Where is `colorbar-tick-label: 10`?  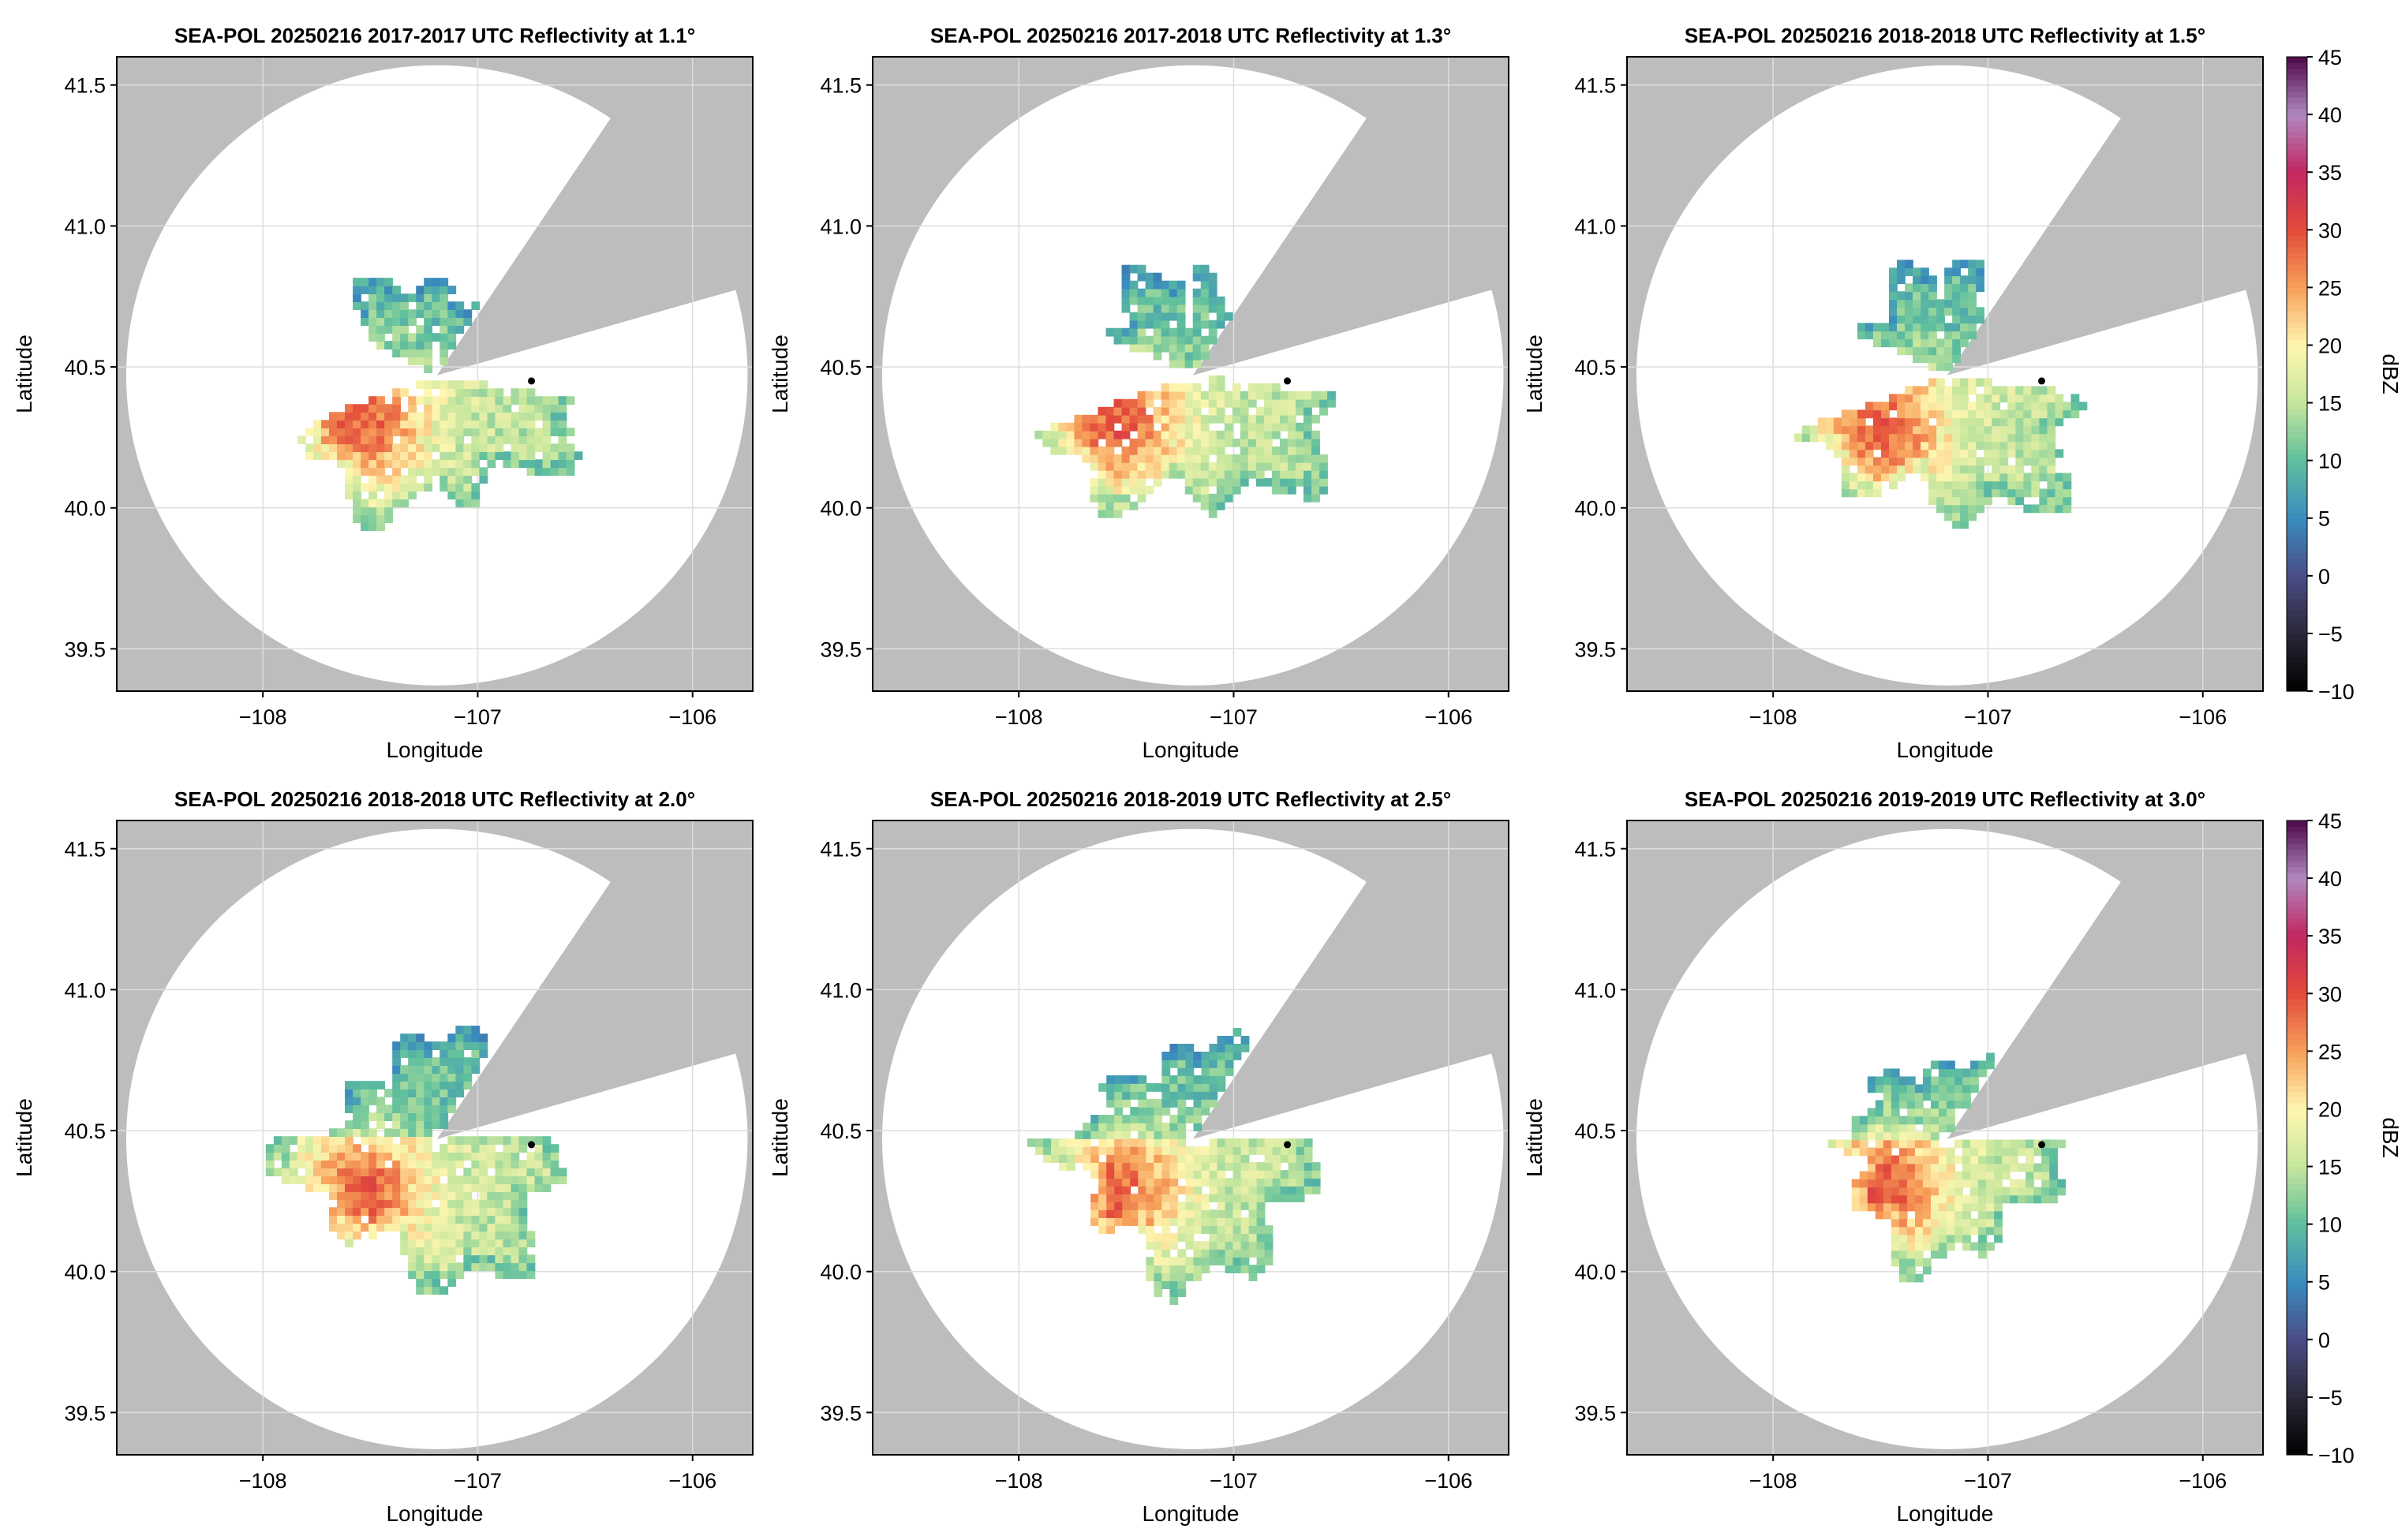
colorbar-tick-label: 10 is located at coordinates (2330, 461).